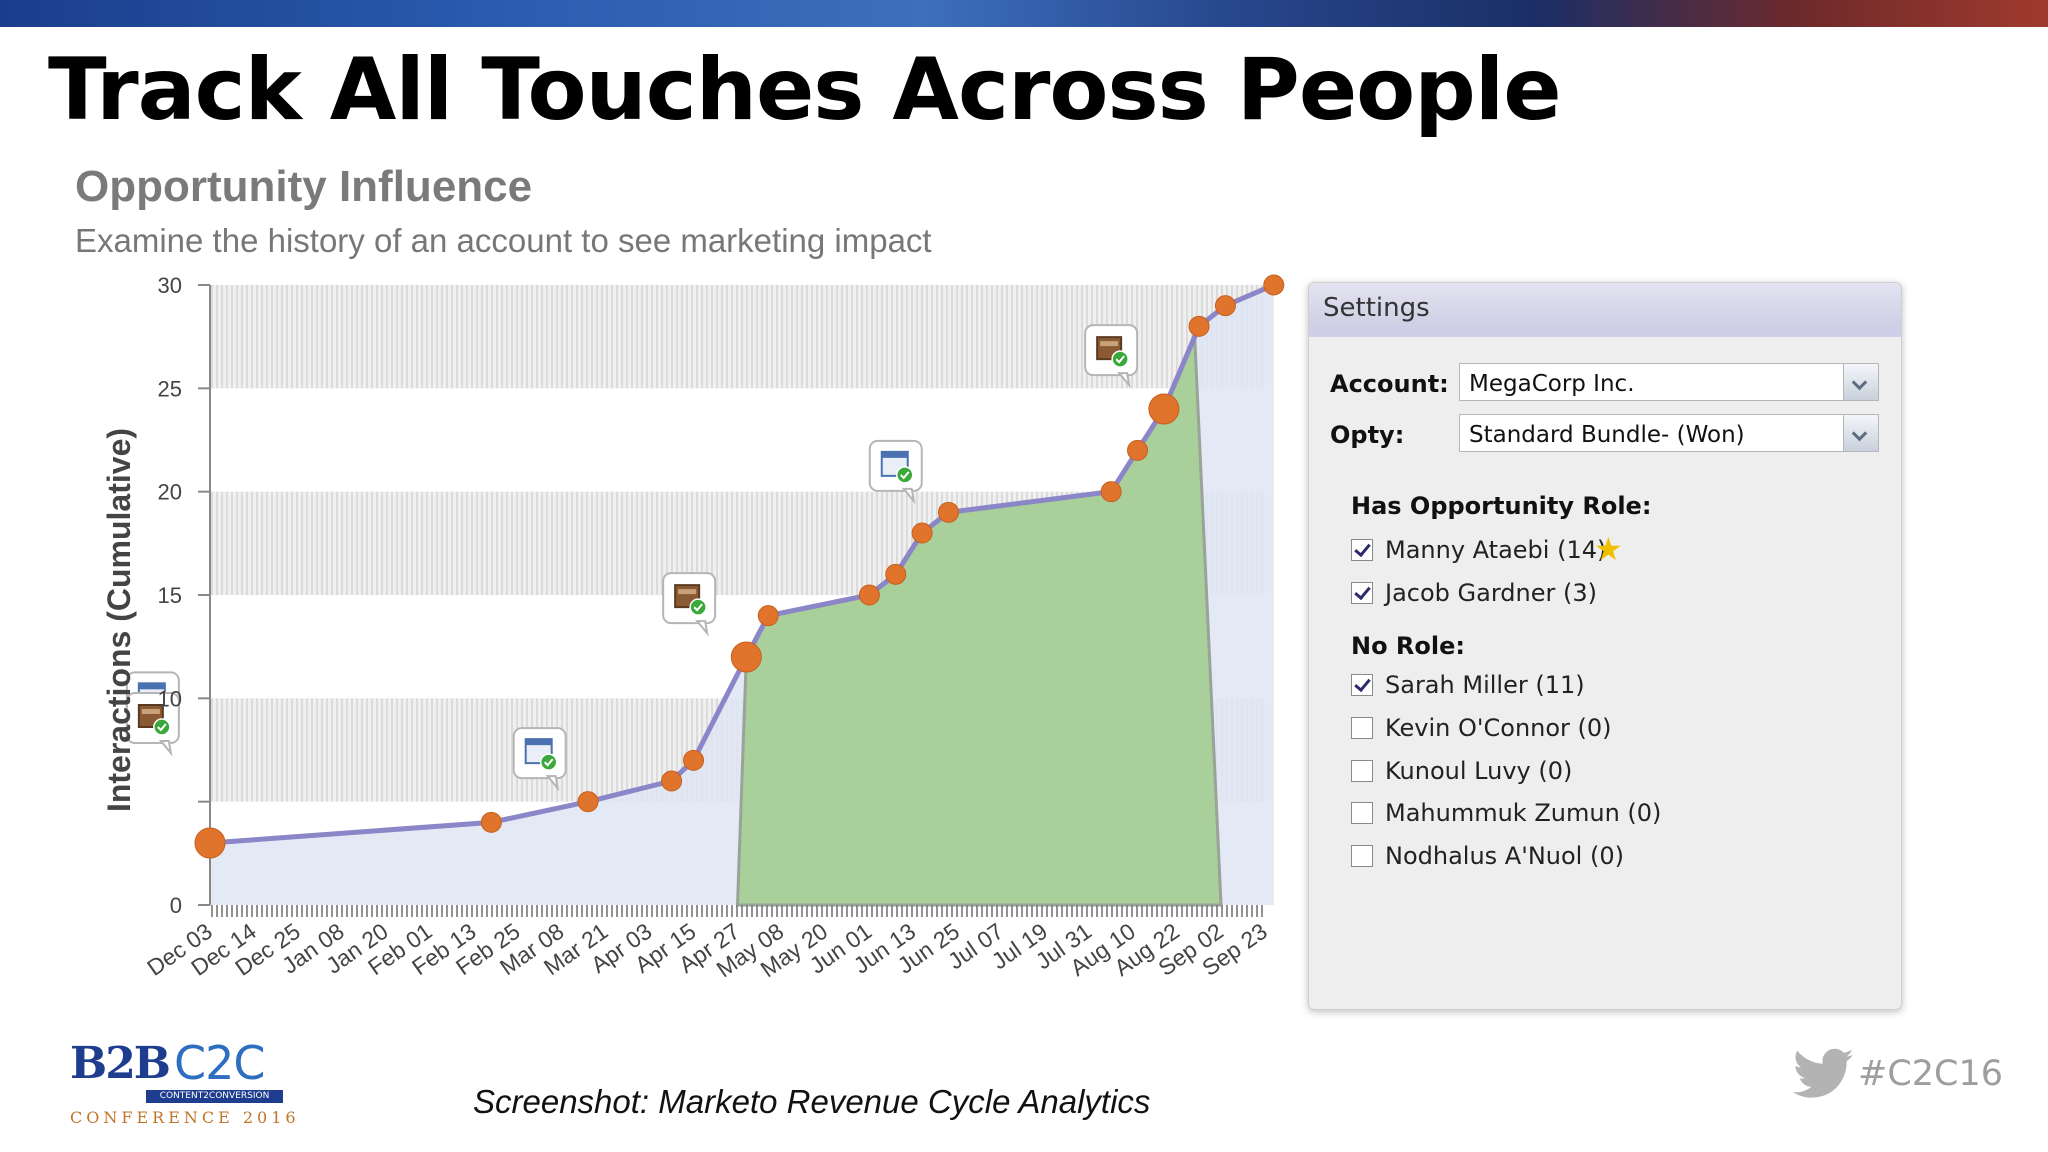 The image size is (2048, 1152). I want to click on role-heading: Has Opportunity Role:, so click(1501, 506).